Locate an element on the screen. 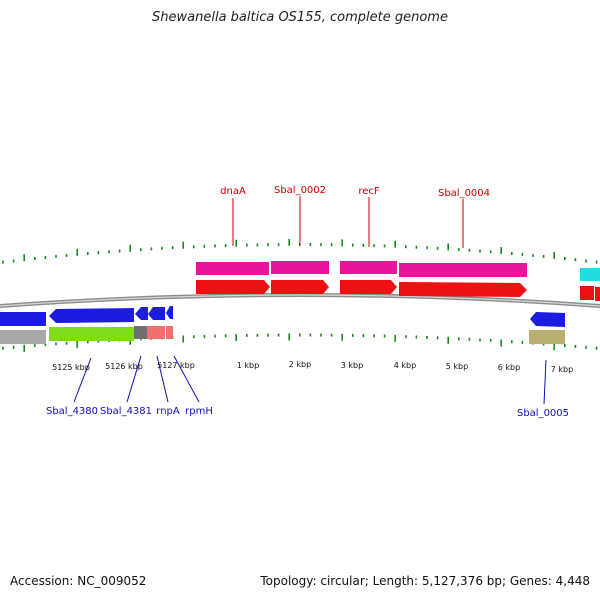  sbal0004-gene-bar is located at coordinates (463, 270).